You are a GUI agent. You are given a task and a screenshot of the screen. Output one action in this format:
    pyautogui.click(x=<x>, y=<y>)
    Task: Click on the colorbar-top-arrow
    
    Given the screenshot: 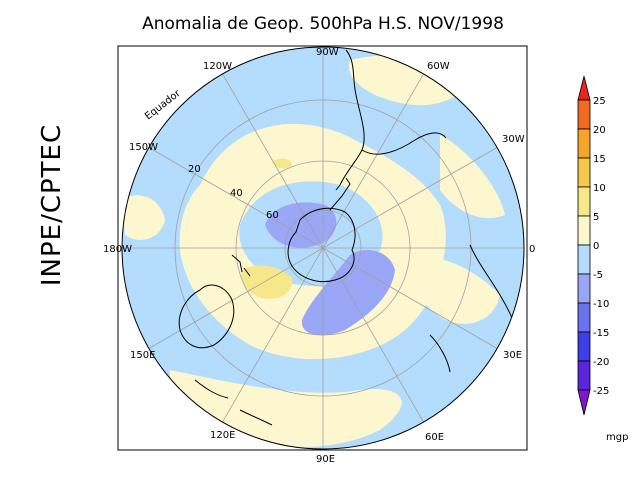 What is the action you would take?
    pyautogui.click(x=584, y=88)
    